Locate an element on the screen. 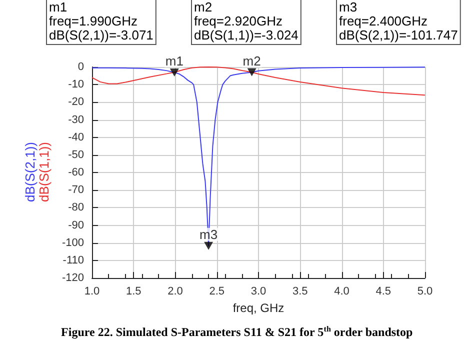 The width and height of the screenshot is (474, 348). text: dB(S(2,1)) is located at coordinates (30, 172).